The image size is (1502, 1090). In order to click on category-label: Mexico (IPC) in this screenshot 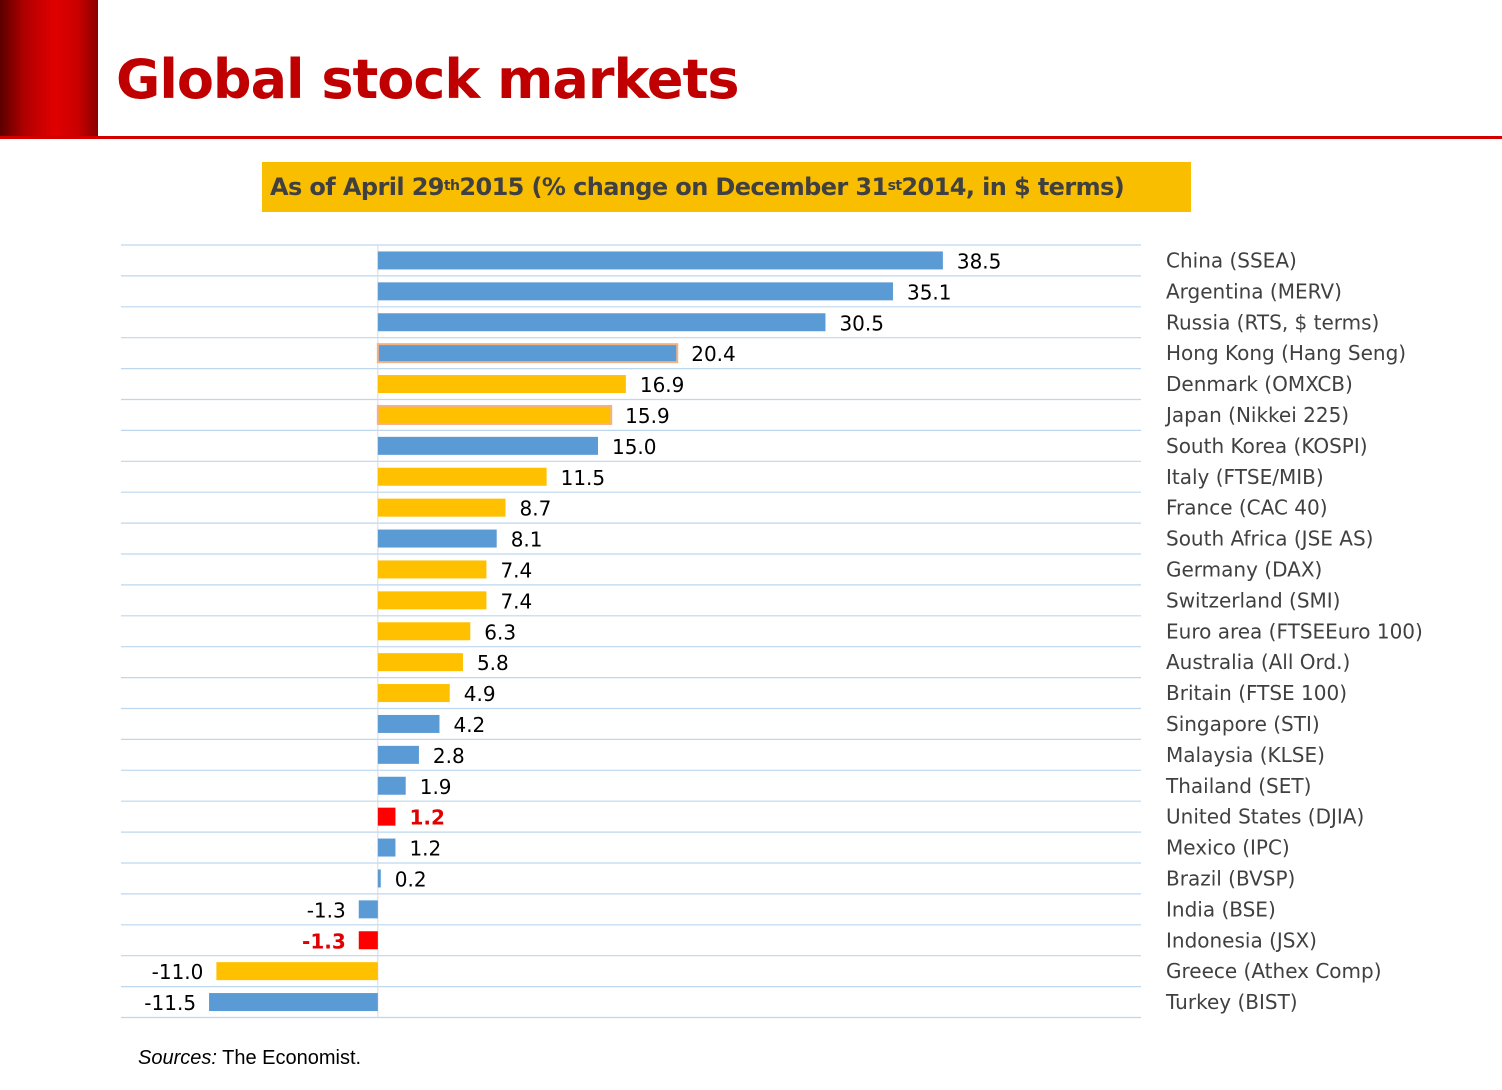, I will do `click(1228, 848)`.